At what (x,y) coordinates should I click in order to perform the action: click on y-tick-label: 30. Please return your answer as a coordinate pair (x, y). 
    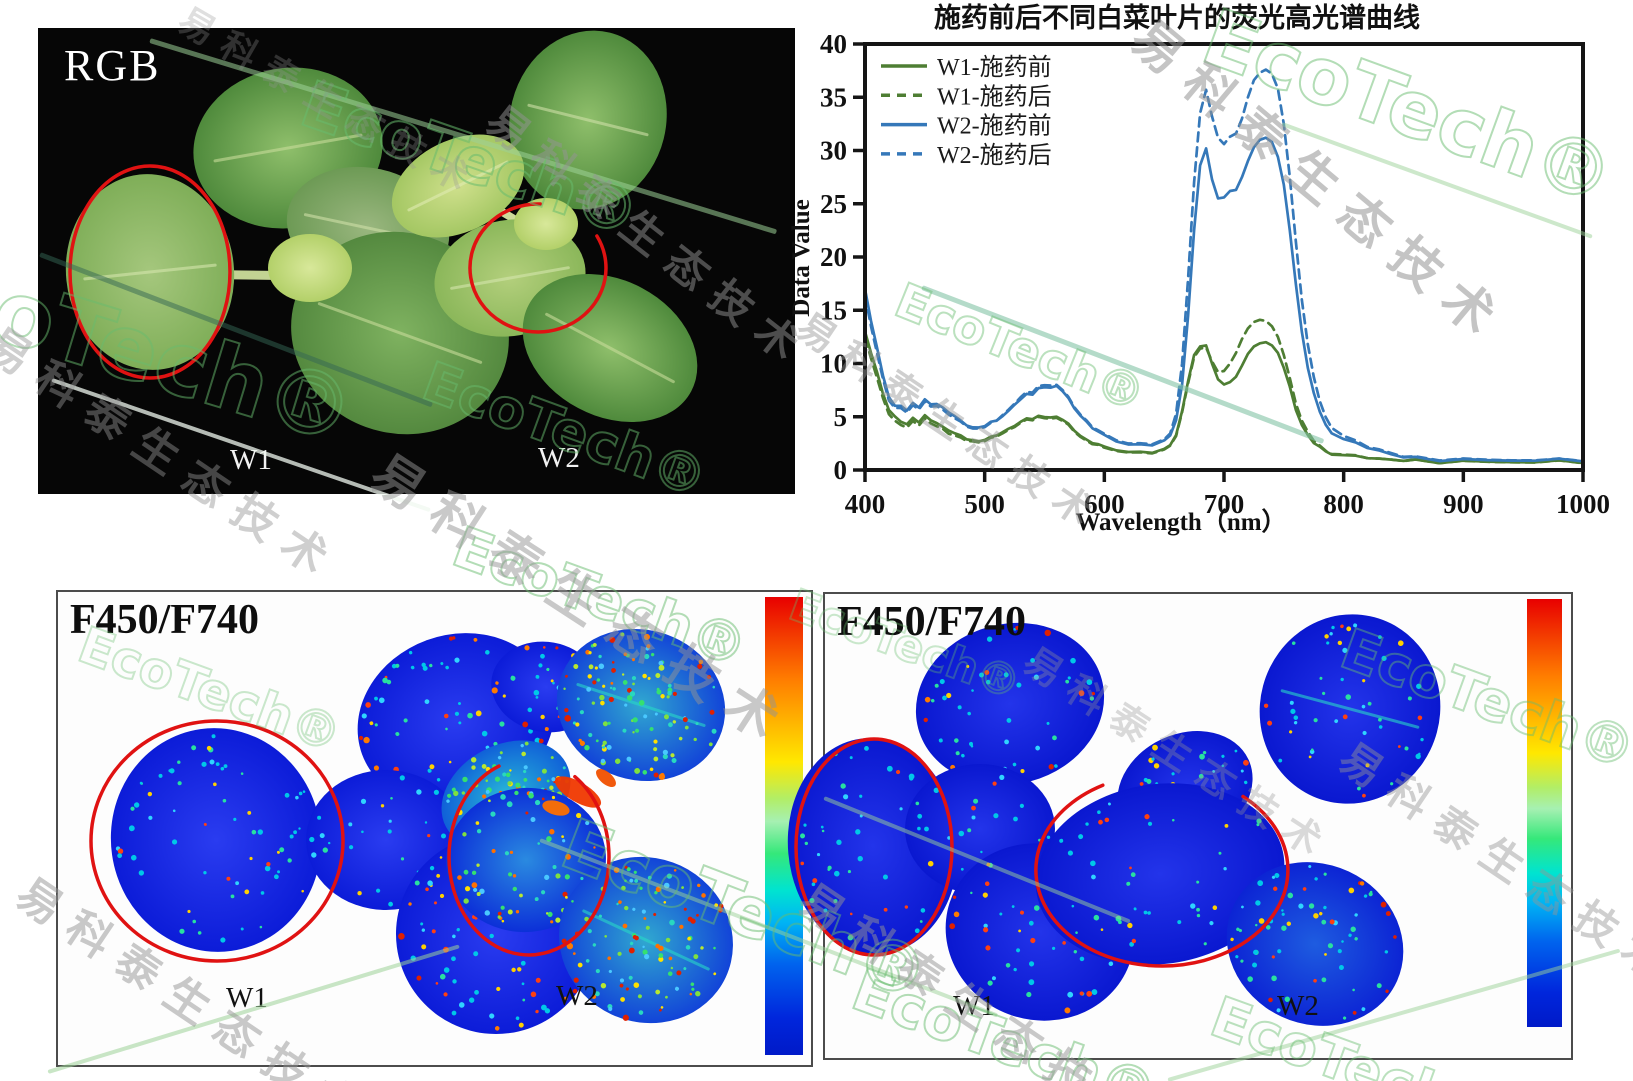
    Looking at the image, I should click on (833, 151).